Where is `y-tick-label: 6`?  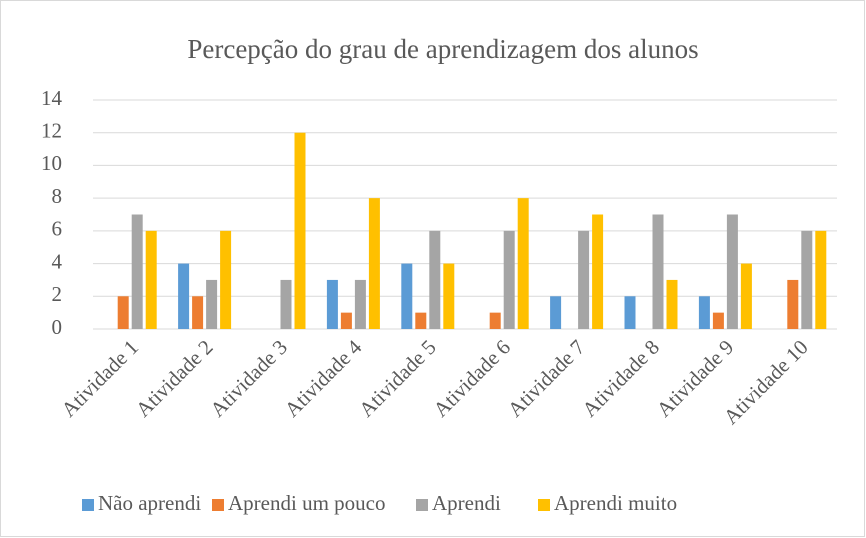
y-tick-label: 6 is located at coordinates (57, 229).